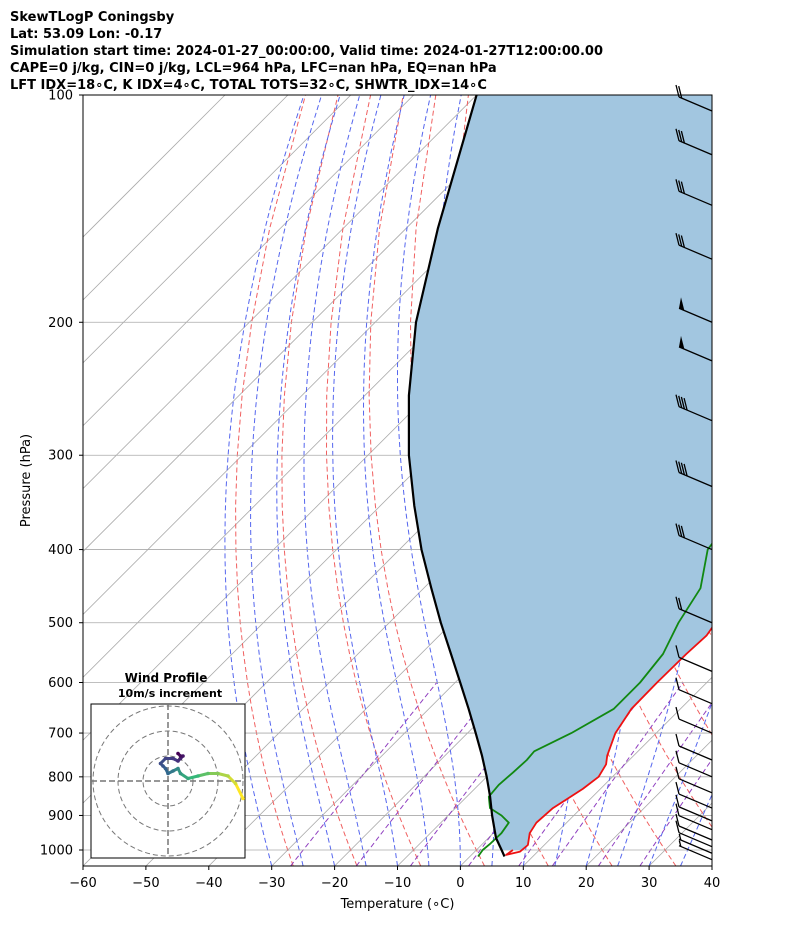  Describe the element at coordinates (92, 17) in the screenshot. I see `chart-title: SkewTLogP Coningsby` at that location.